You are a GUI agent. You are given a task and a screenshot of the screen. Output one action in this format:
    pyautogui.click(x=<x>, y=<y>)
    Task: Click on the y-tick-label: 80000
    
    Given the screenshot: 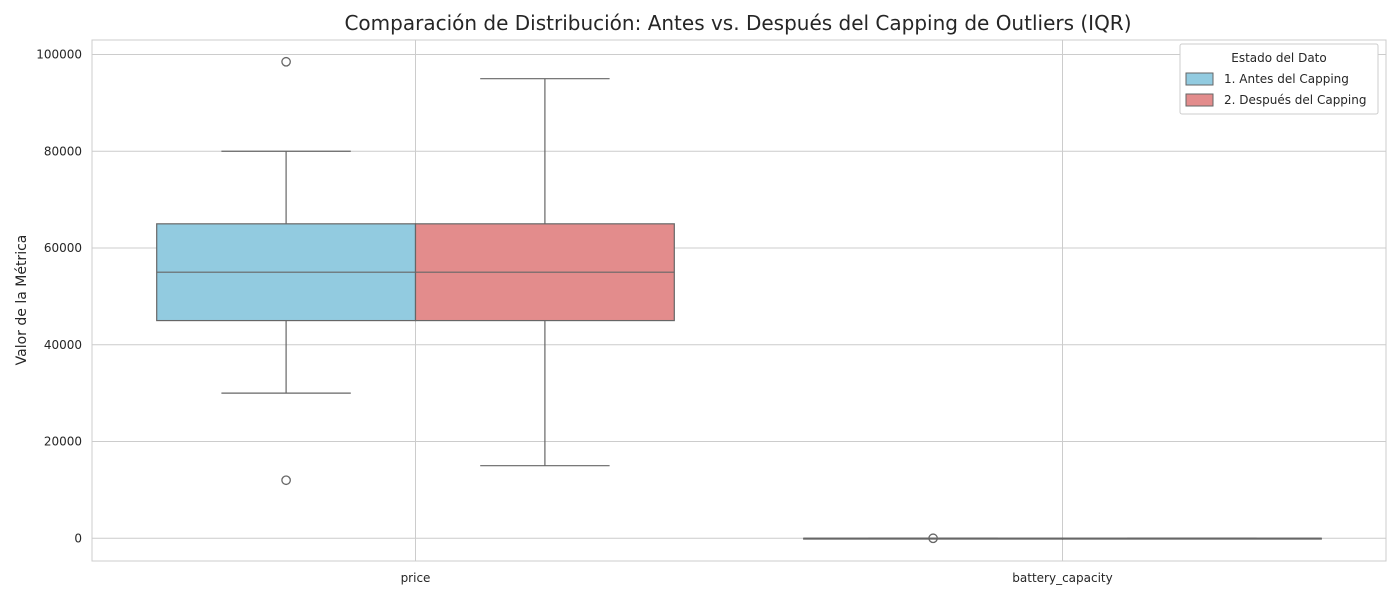 What is the action you would take?
    pyautogui.click(x=63, y=151)
    